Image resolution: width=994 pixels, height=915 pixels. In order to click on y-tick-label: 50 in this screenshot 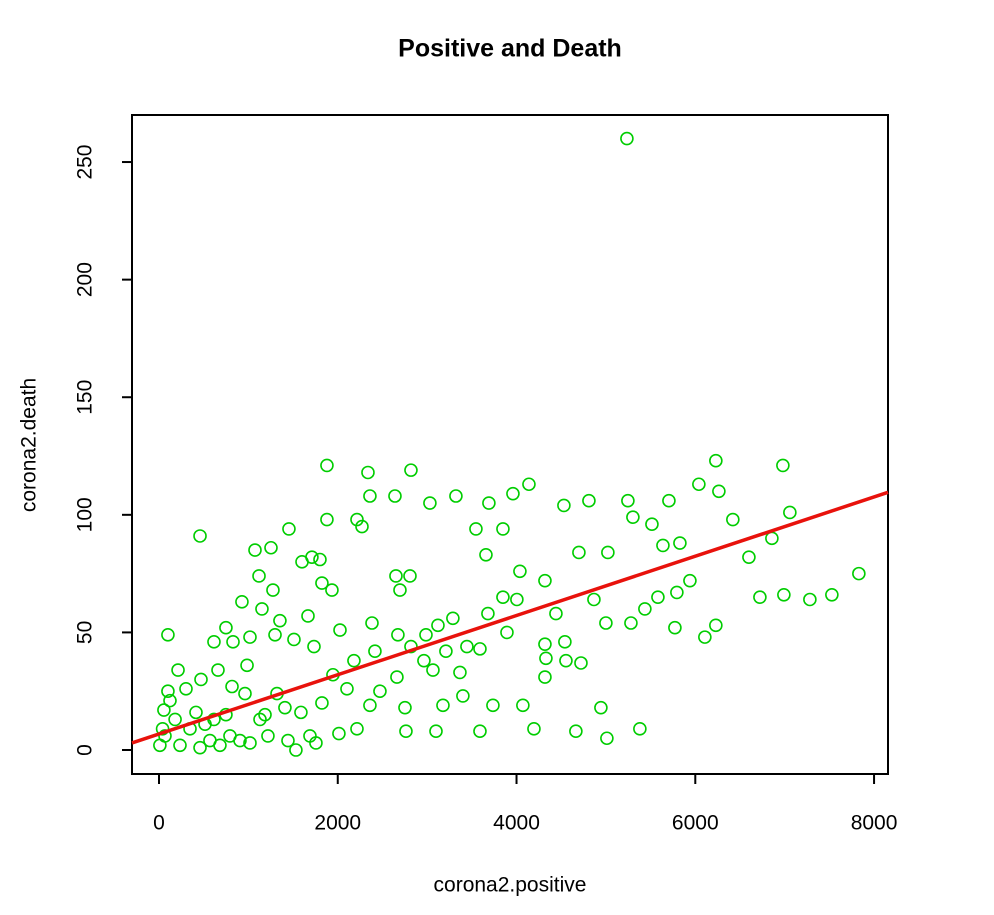, I will do `click(85, 632)`.